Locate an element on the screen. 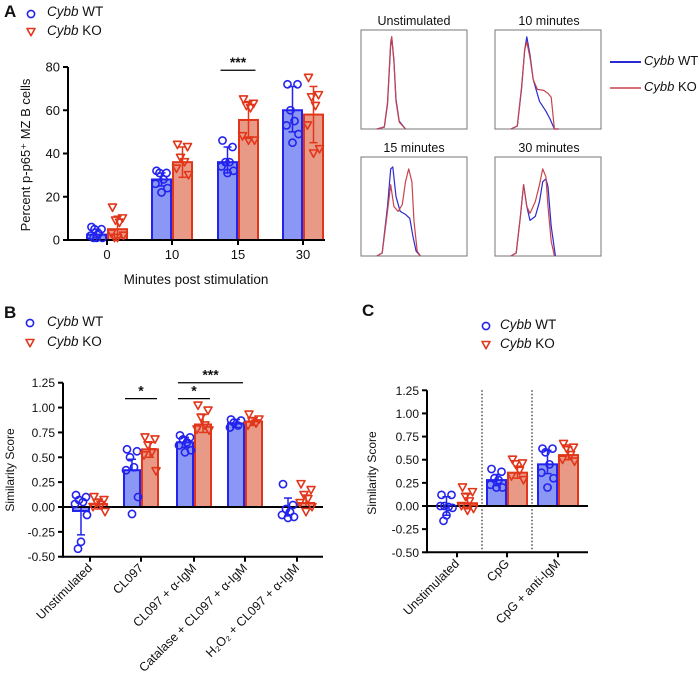  x-tick-label: CL097 is located at coordinates (128, 579).